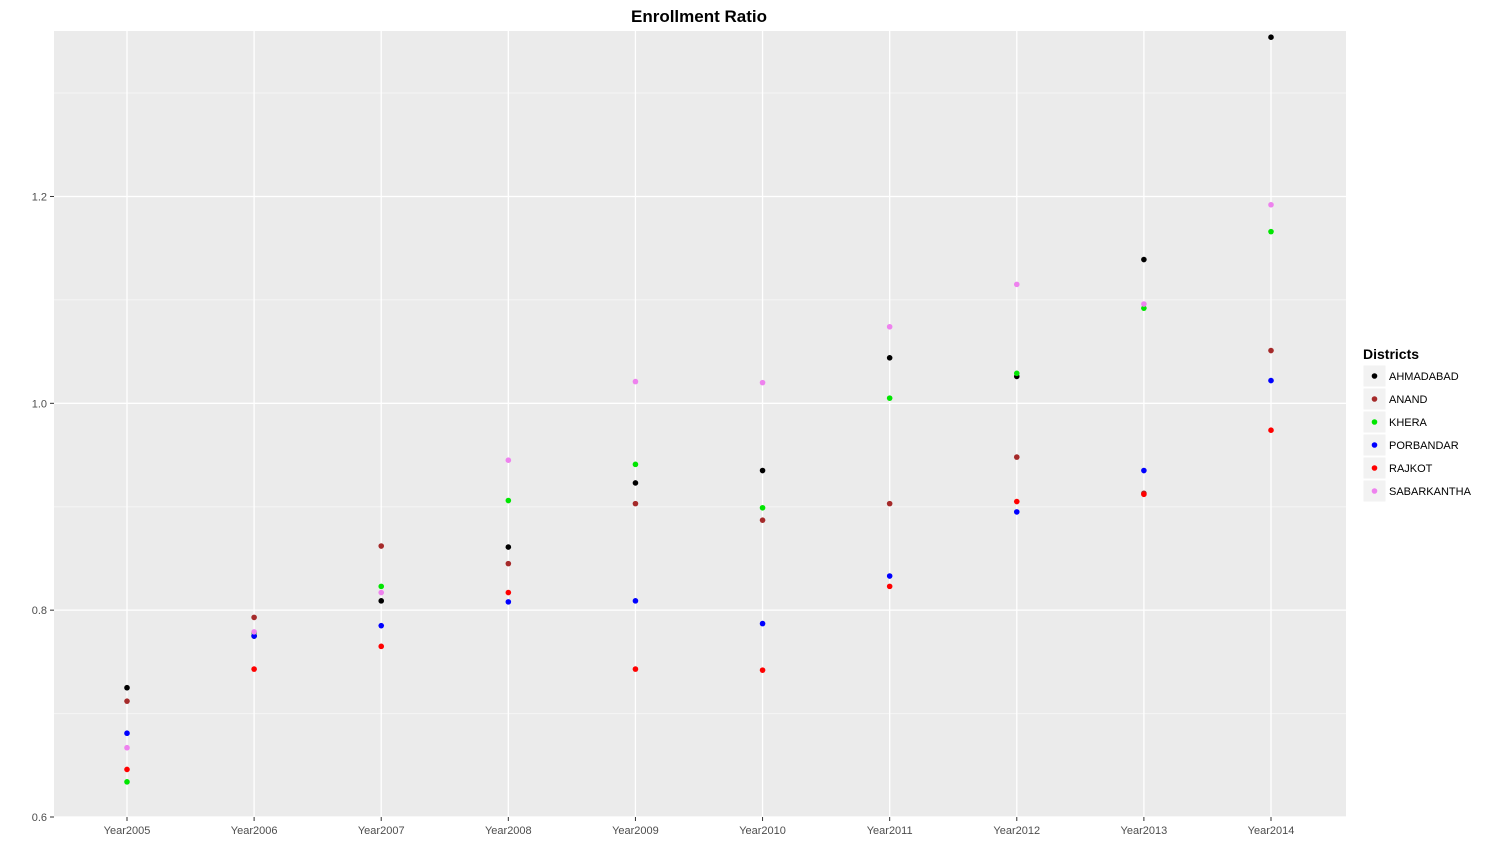 The width and height of the screenshot is (1500, 863). Describe the element at coordinates (1271, 831) in the screenshot. I see `x-tick-label: Year2014` at that location.